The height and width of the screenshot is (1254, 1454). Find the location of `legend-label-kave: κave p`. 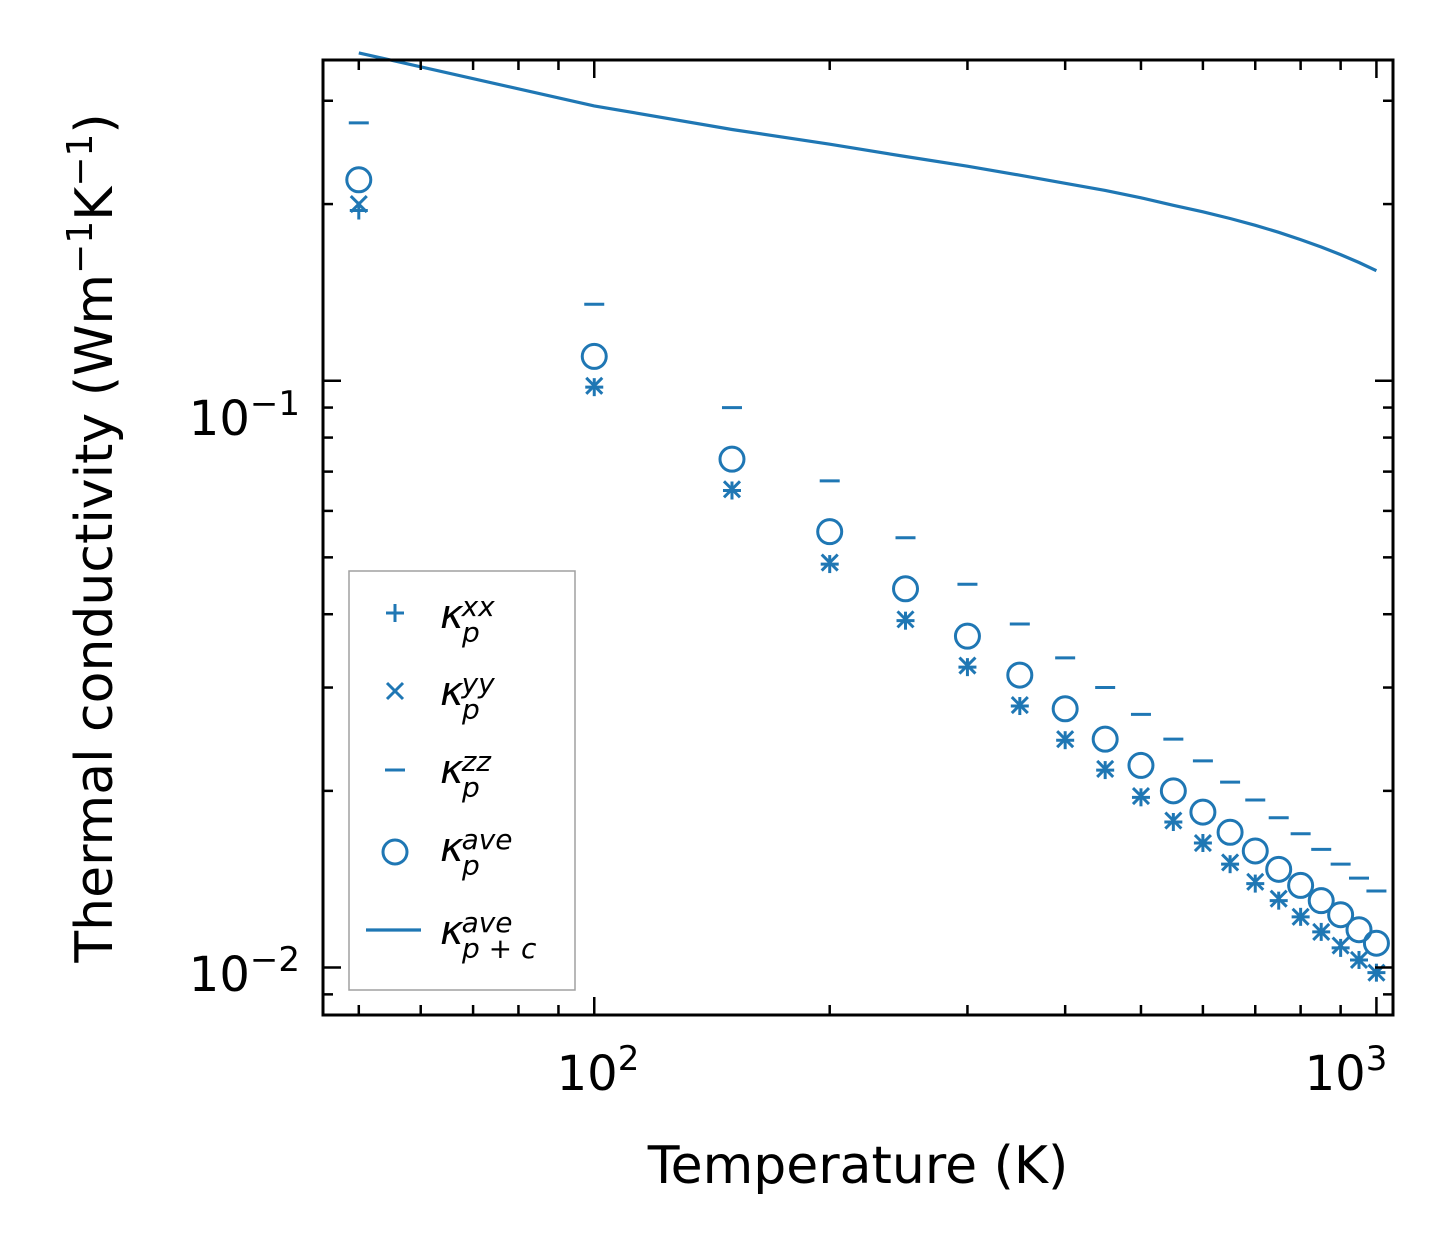

legend-label-kave: κave p is located at coordinates (476, 852).